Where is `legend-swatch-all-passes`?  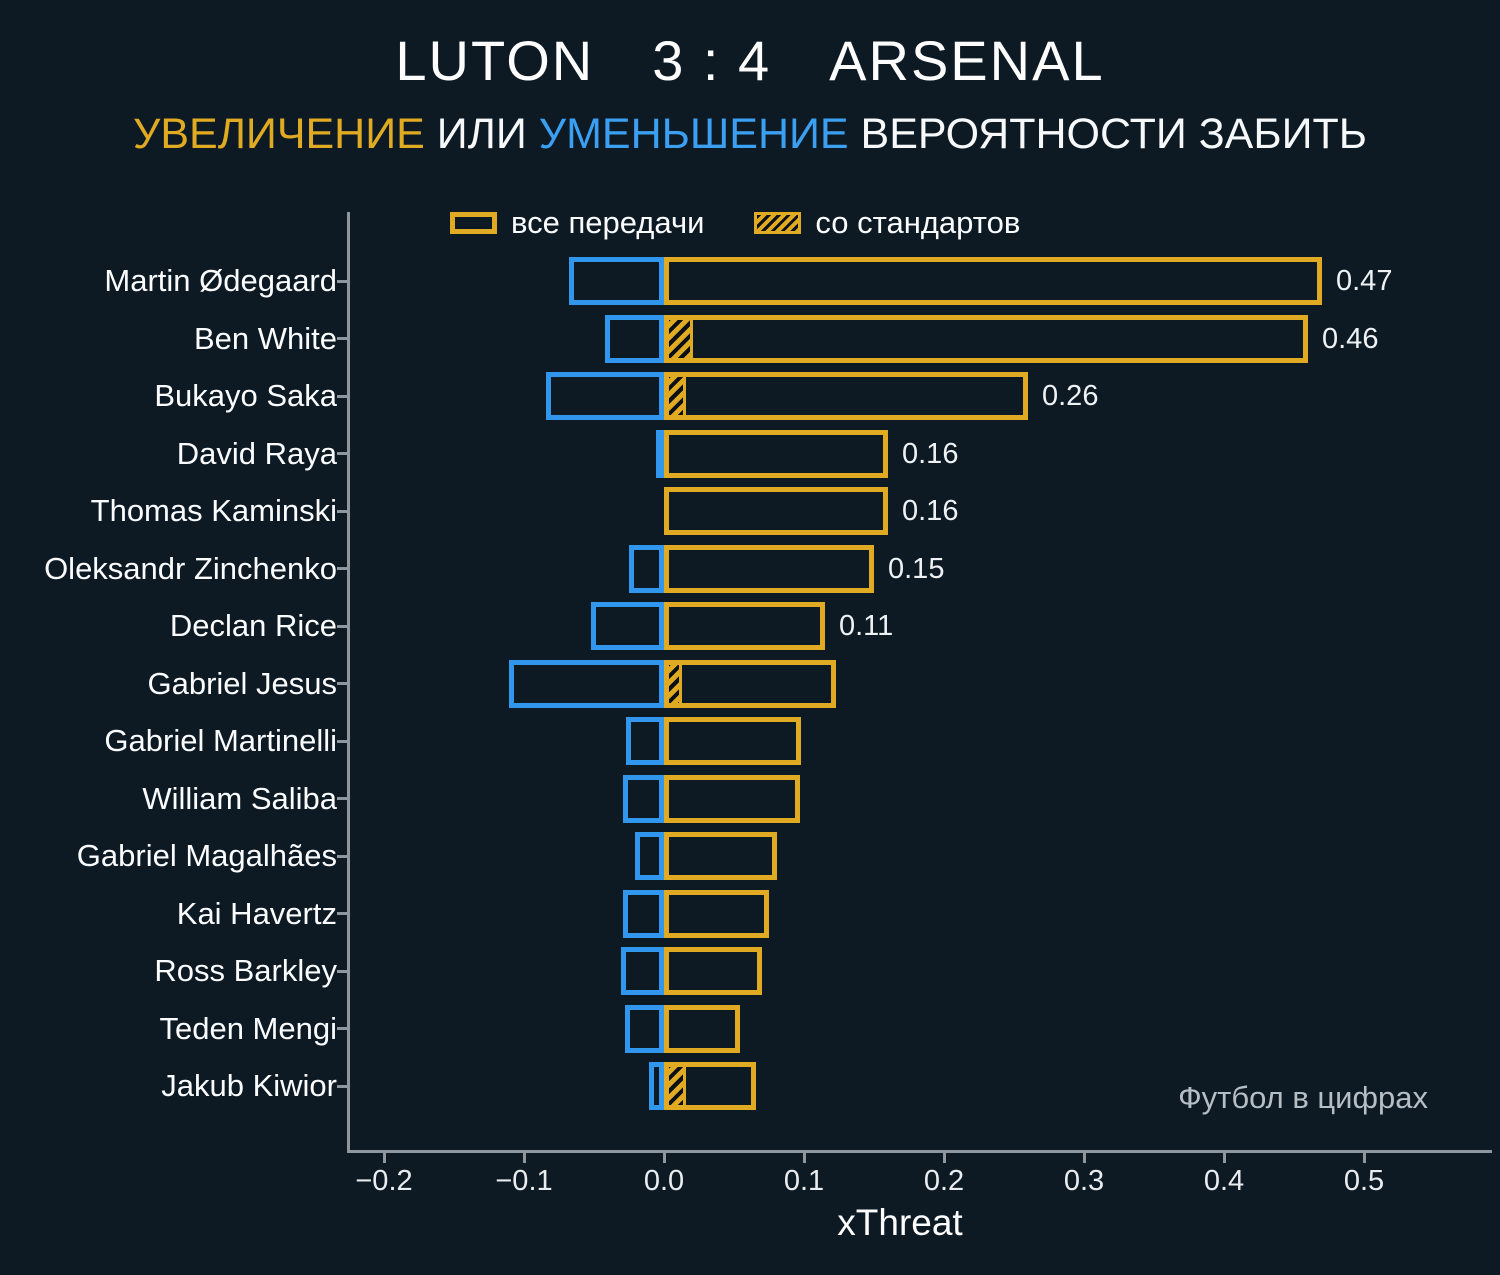 legend-swatch-all-passes is located at coordinates (473, 223).